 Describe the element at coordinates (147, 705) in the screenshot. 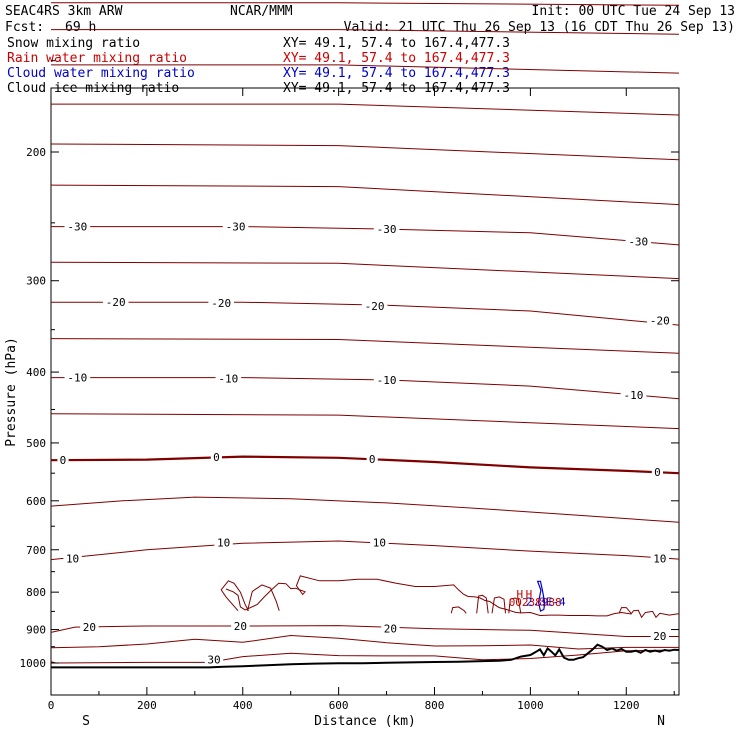

I see `x-tick-label: 200` at that location.